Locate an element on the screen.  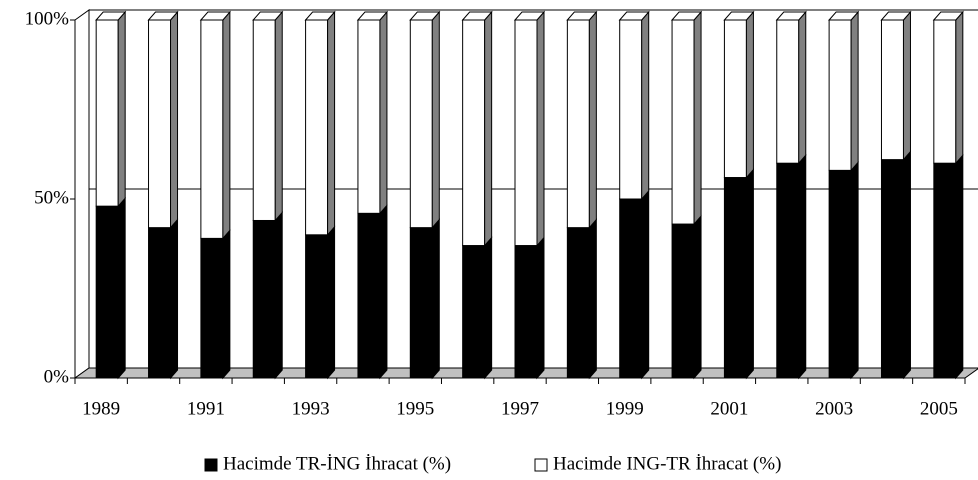
x-tick-label: 2001 is located at coordinates (729, 408).